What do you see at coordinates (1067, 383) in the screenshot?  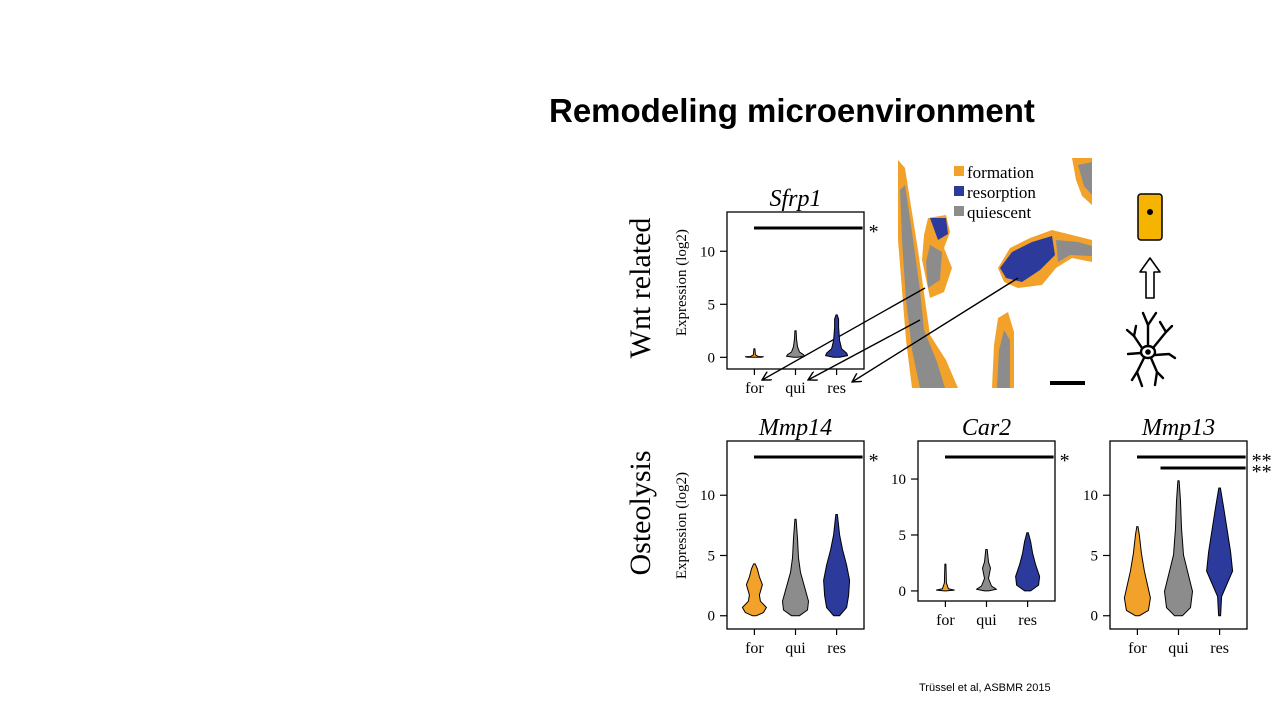 I see `scale-bar` at bounding box center [1067, 383].